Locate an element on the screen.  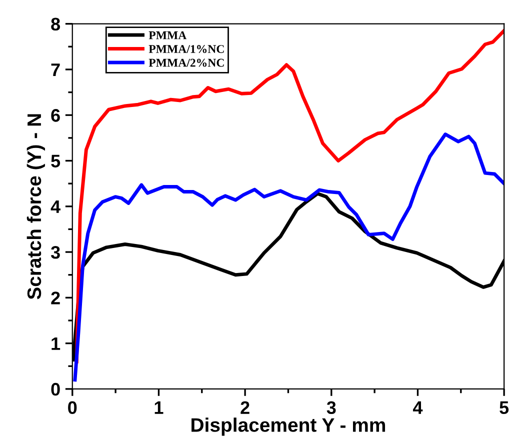
x-tick-label: 4 is located at coordinates (417, 407).